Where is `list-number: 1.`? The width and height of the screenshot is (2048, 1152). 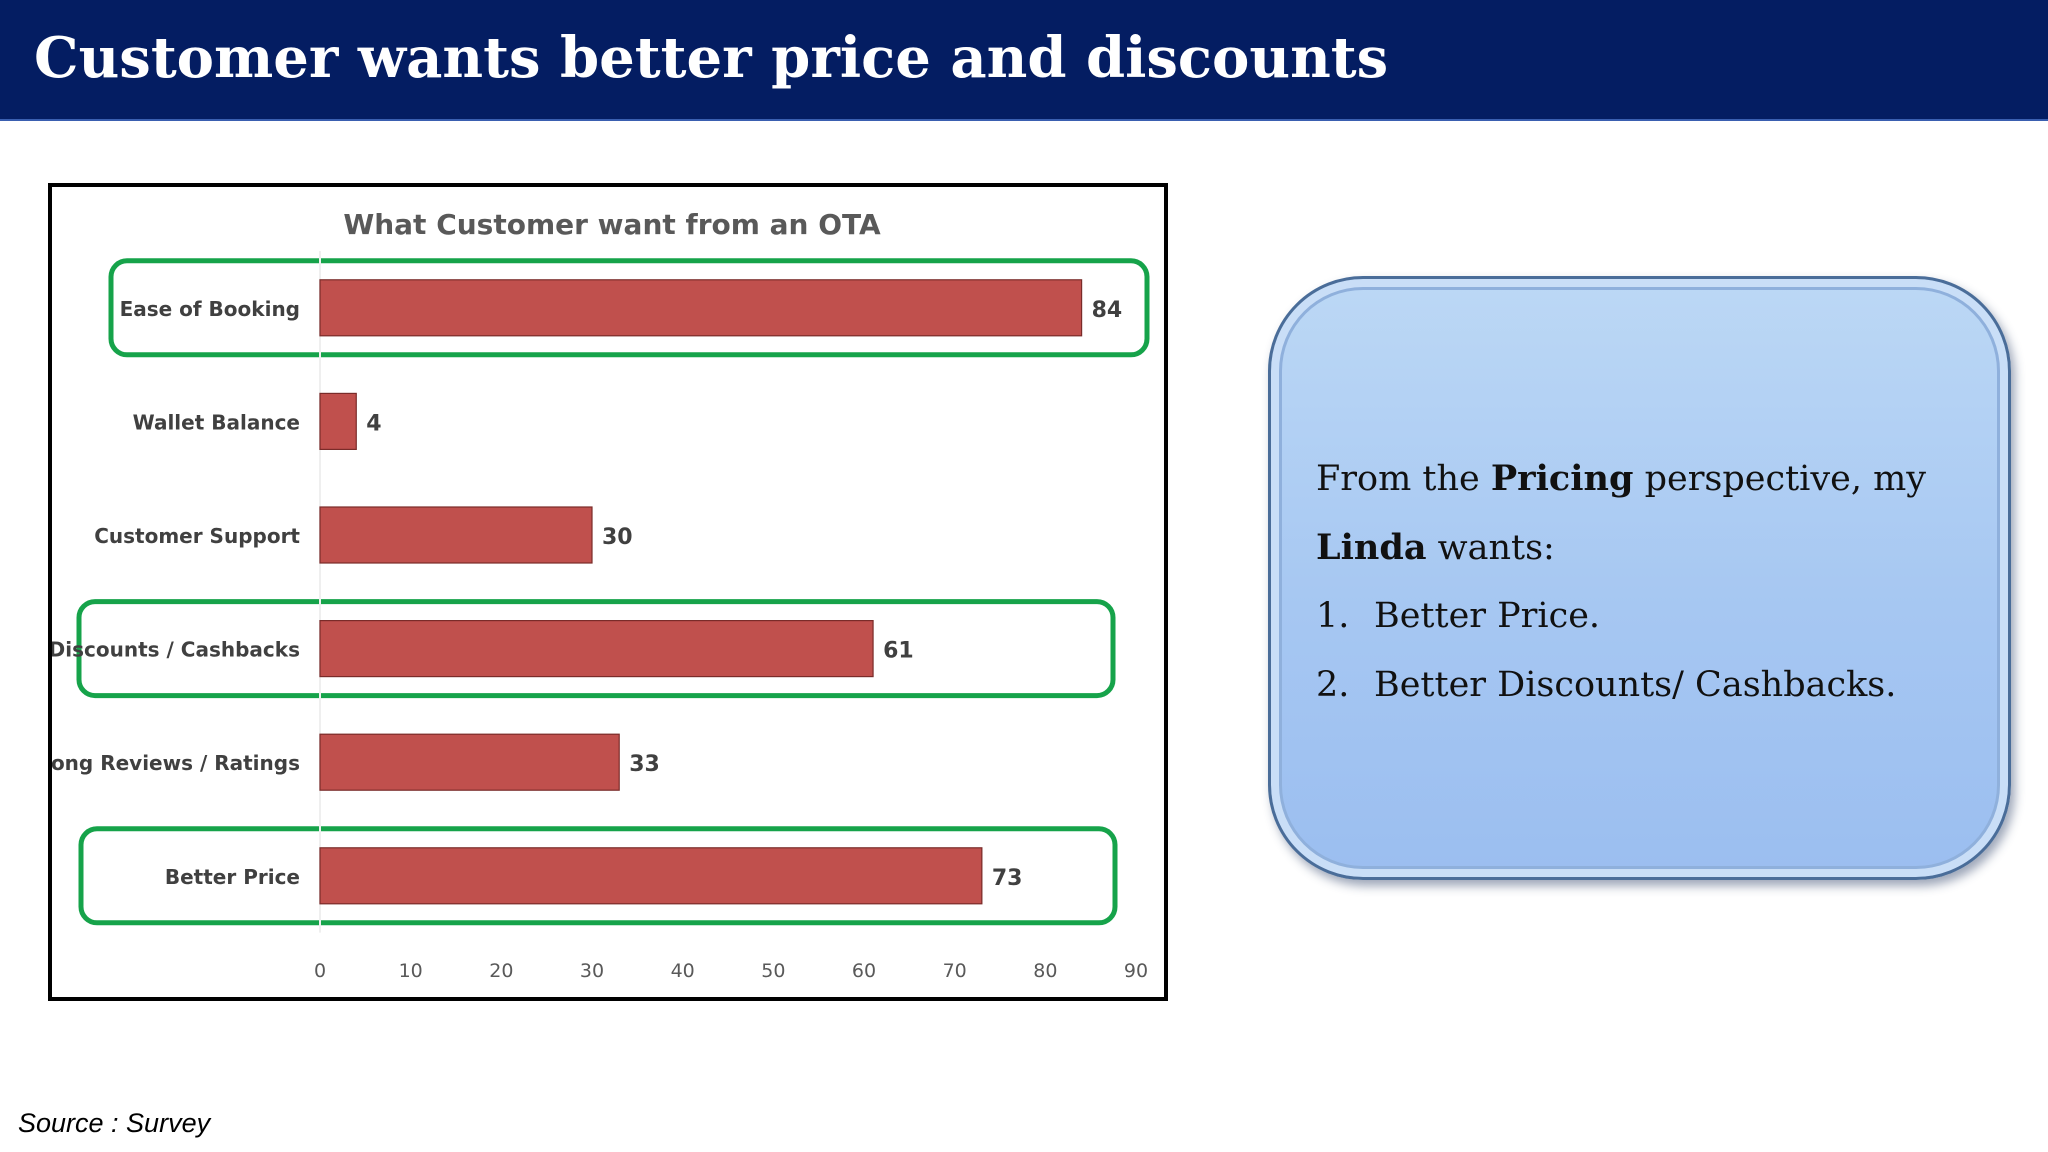 list-number: 1. is located at coordinates (1333, 616).